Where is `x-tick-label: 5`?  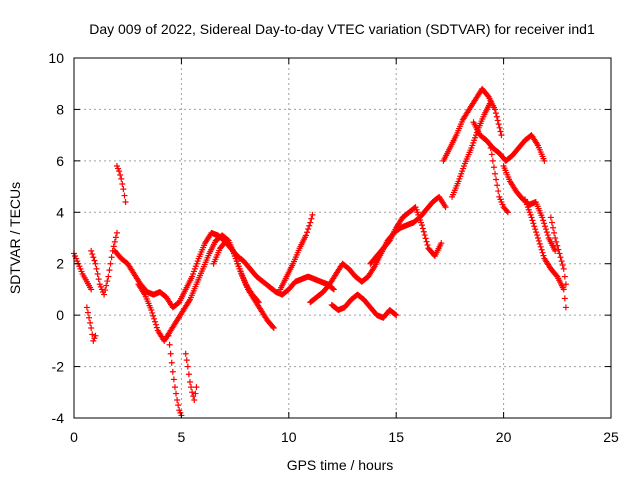
x-tick-label: 5 is located at coordinates (182, 437).